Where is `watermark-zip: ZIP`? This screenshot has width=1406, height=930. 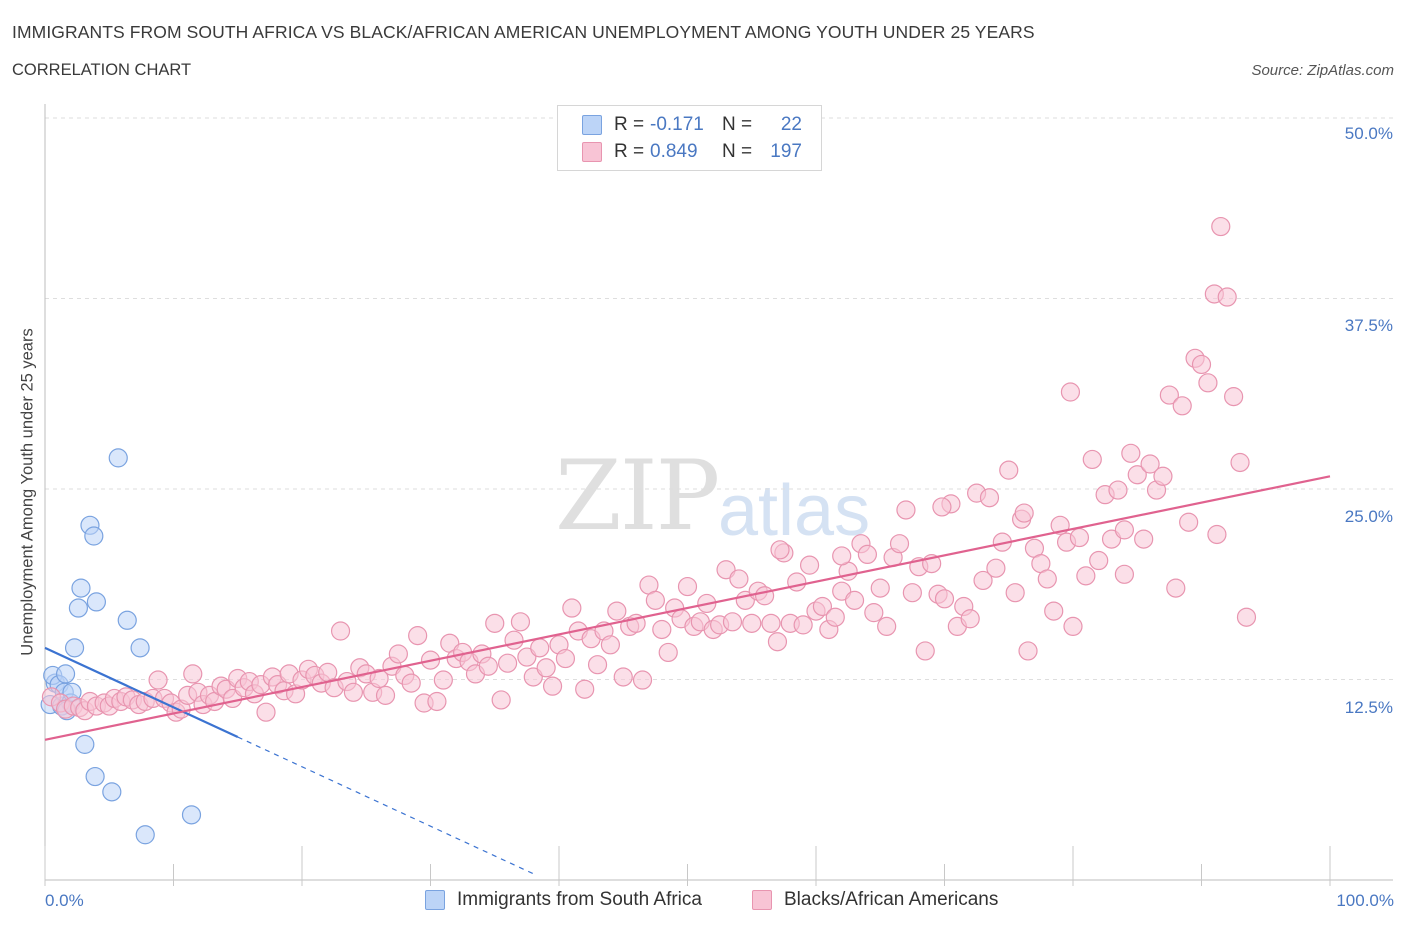
watermark-zip: ZIP is located at coordinates (637, 496).